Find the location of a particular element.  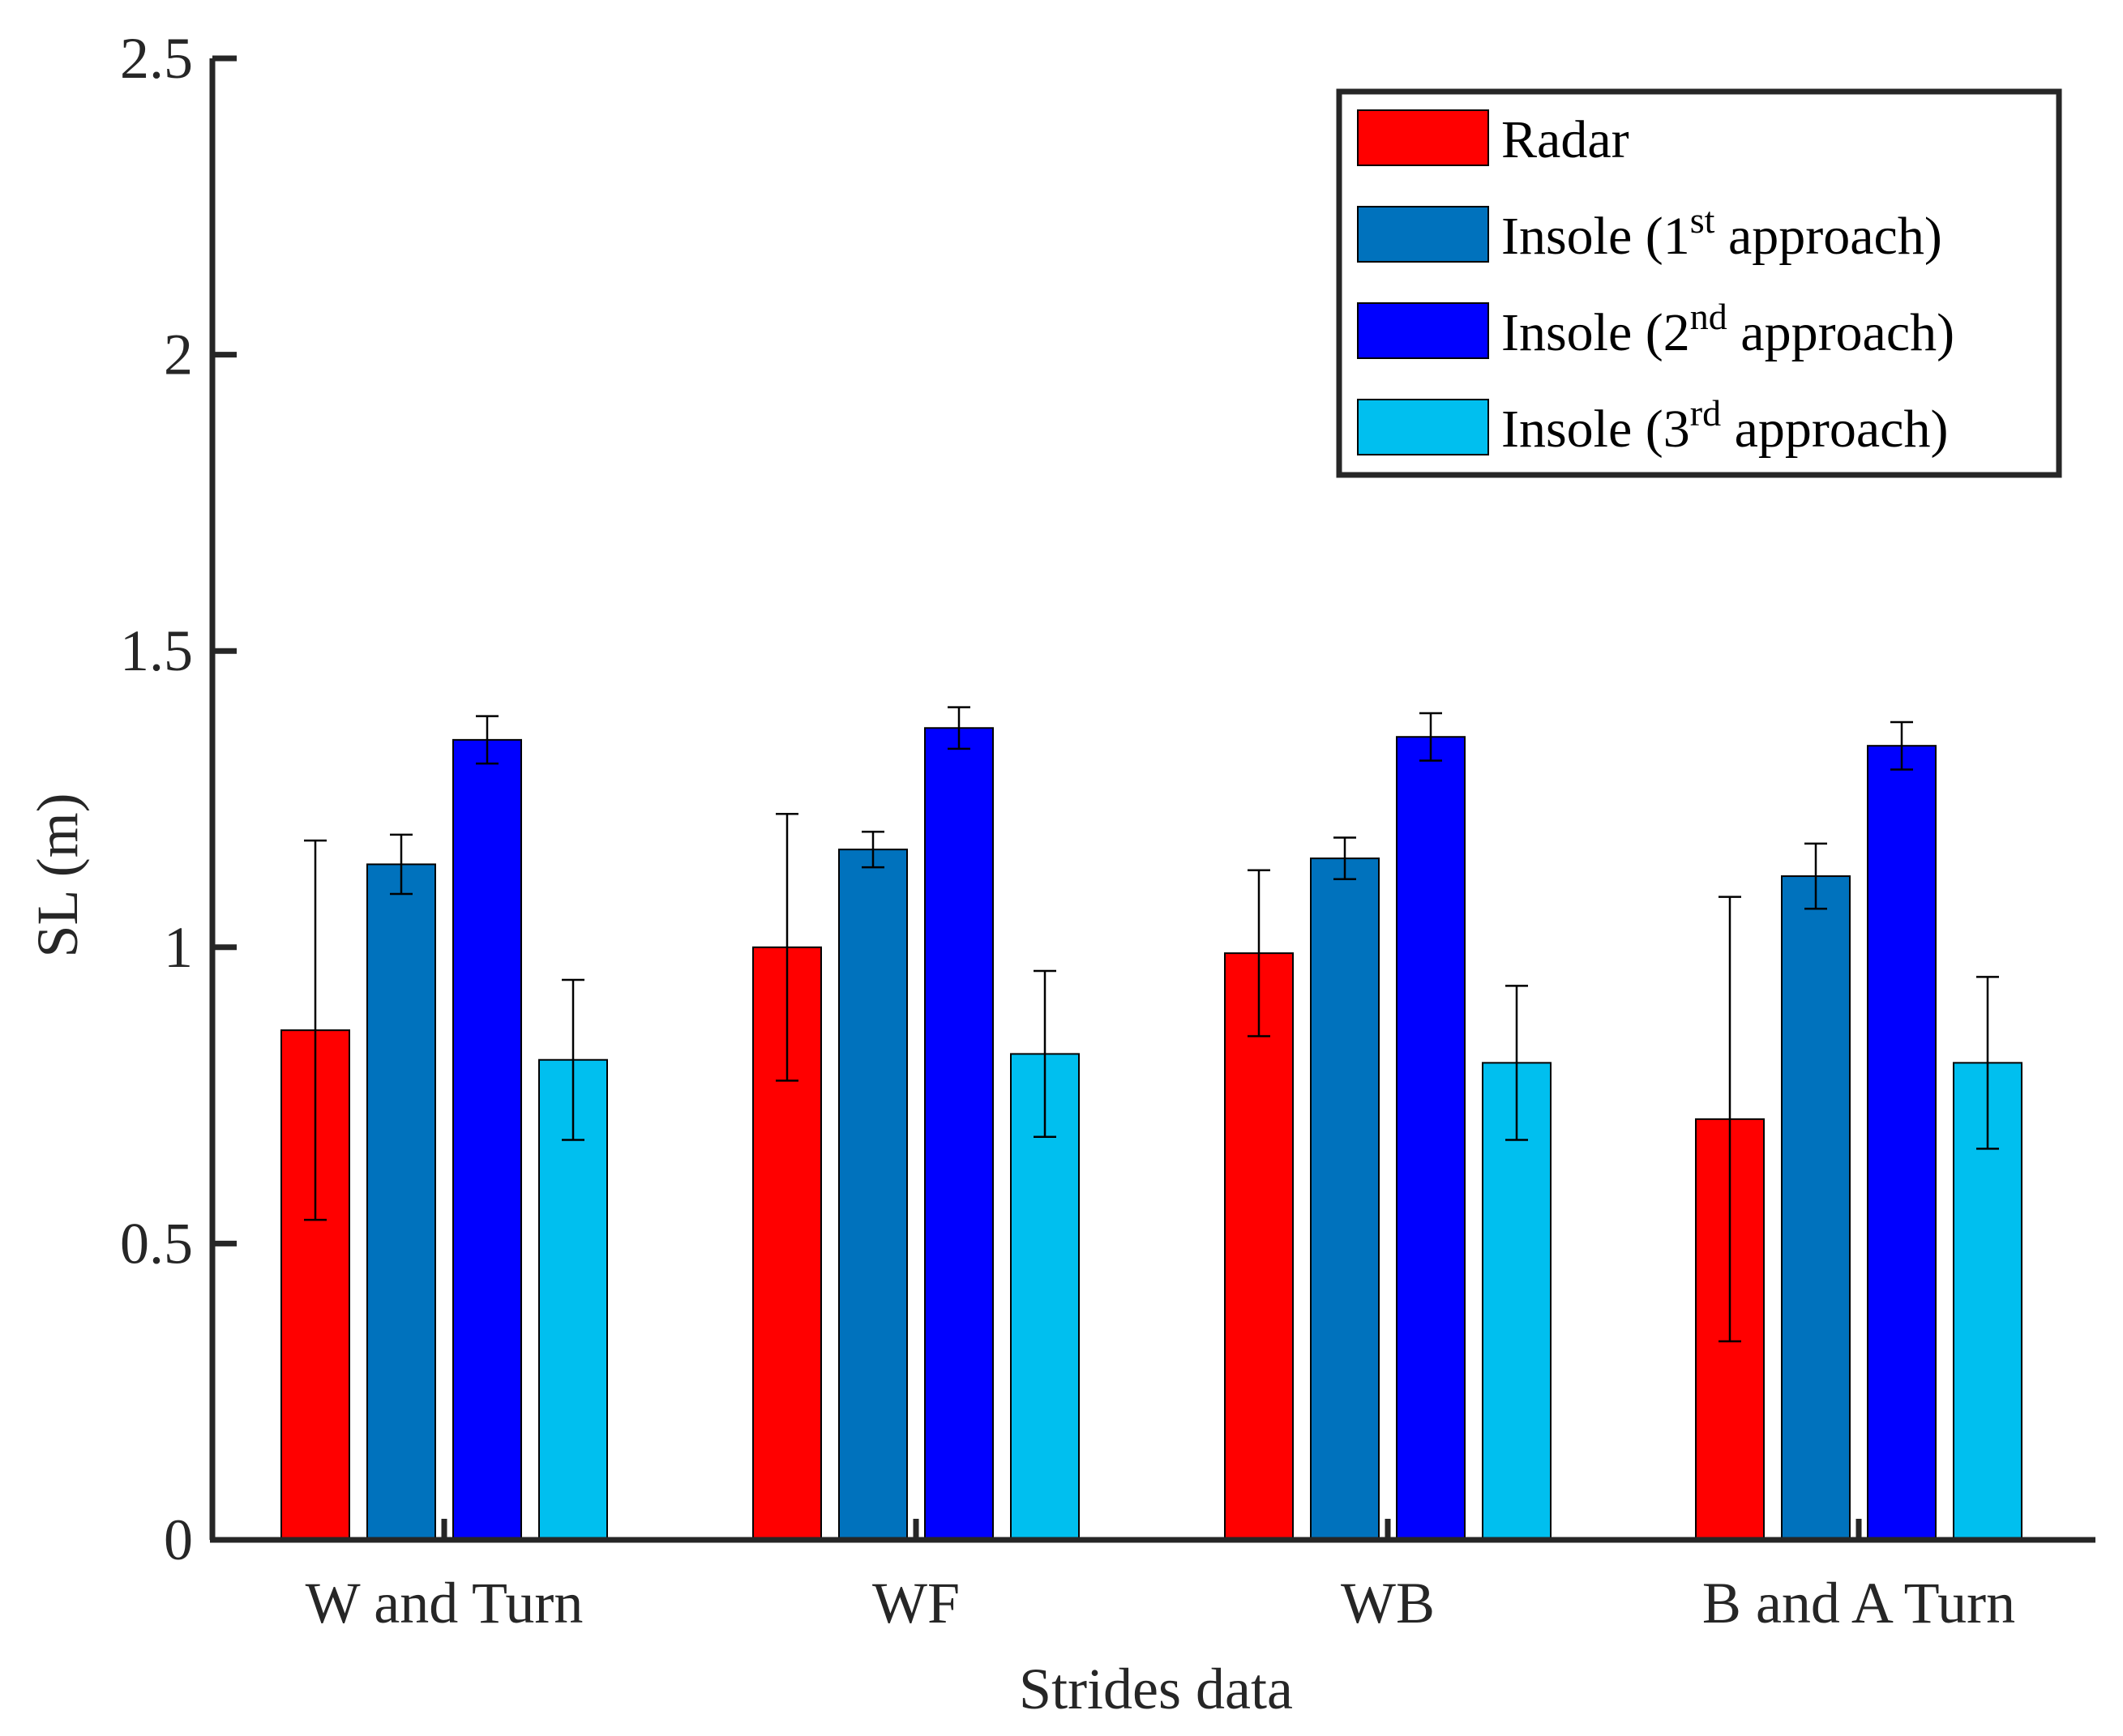

legend-label: Insole (2nd approach) is located at coordinates (1728, 329).